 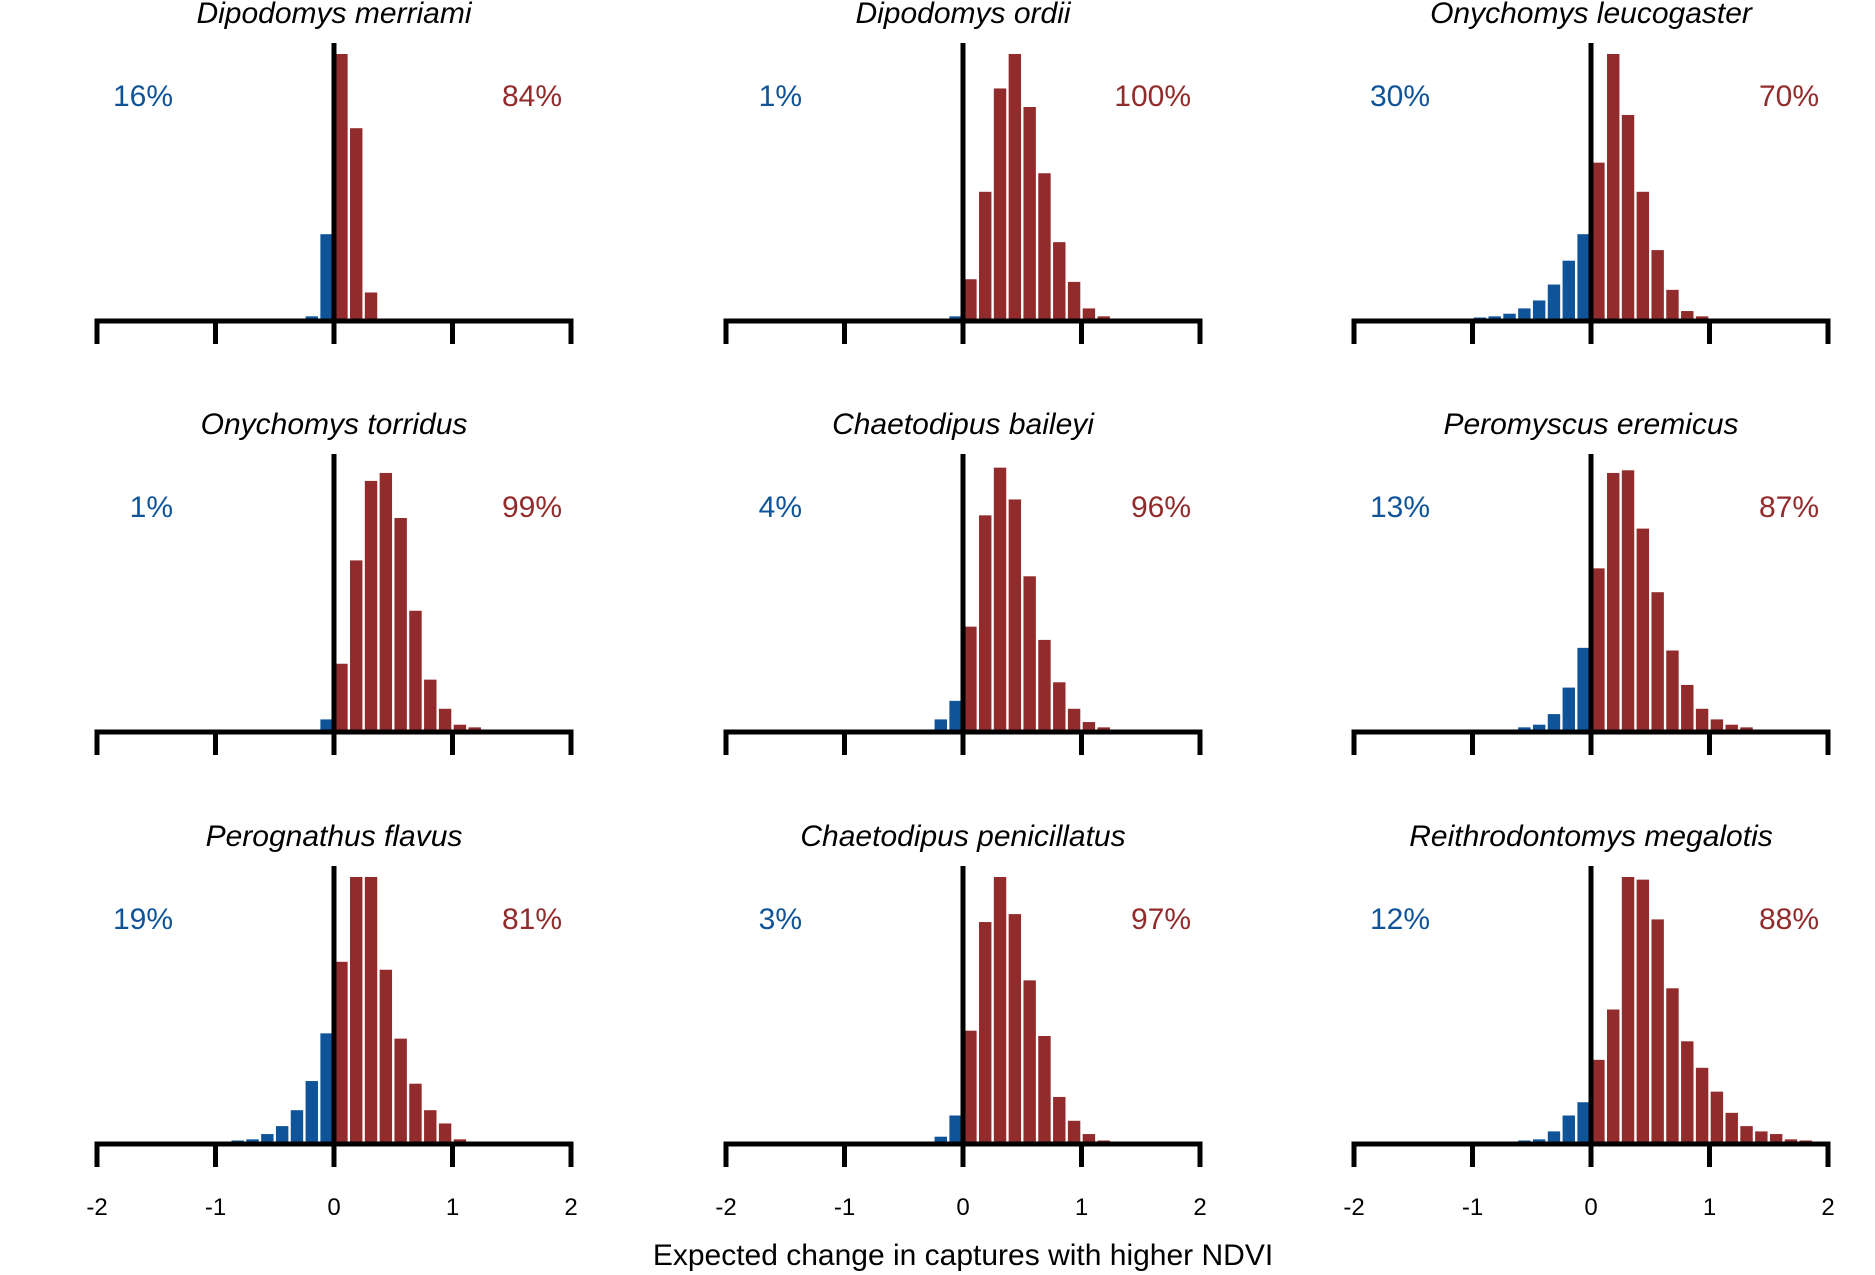 I want to click on panel-title: Dipodomys merriami, so click(x=334, y=15).